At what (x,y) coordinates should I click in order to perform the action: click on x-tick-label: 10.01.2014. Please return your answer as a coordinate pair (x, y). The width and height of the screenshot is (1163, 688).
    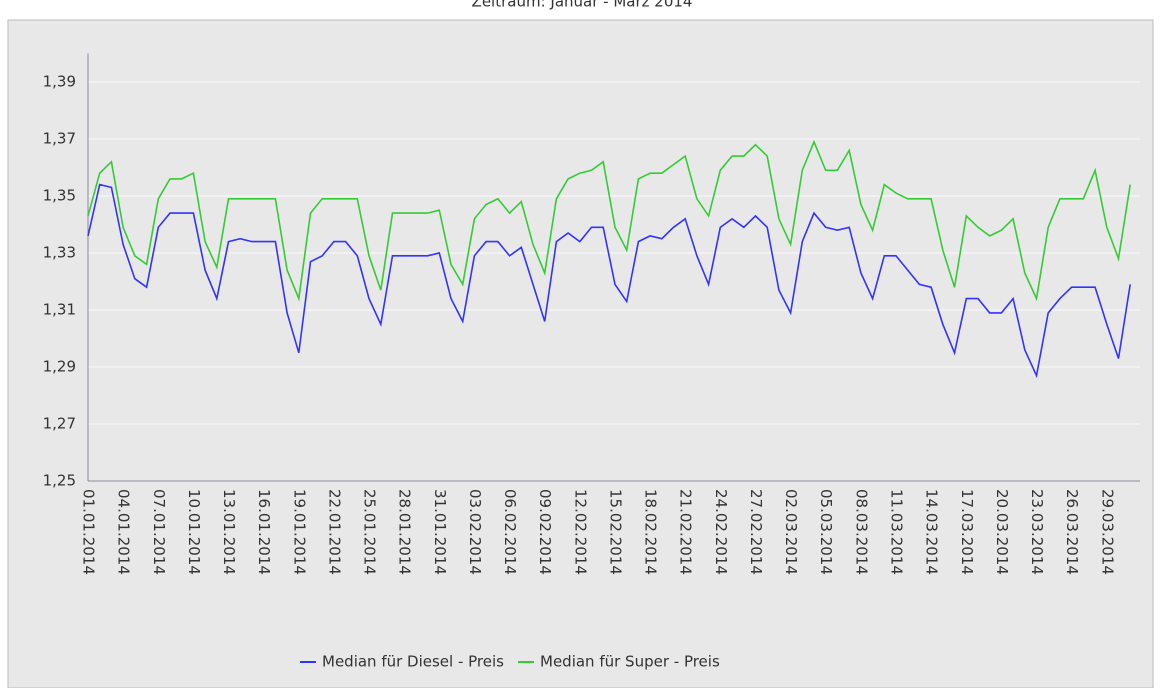
    Looking at the image, I should click on (194, 532).